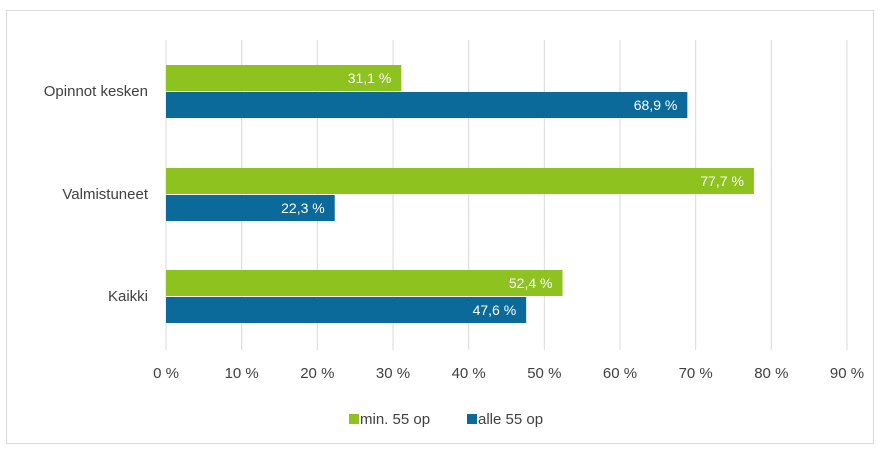  I want to click on legend: min. 55 op alle 55 op, so click(446, 419).